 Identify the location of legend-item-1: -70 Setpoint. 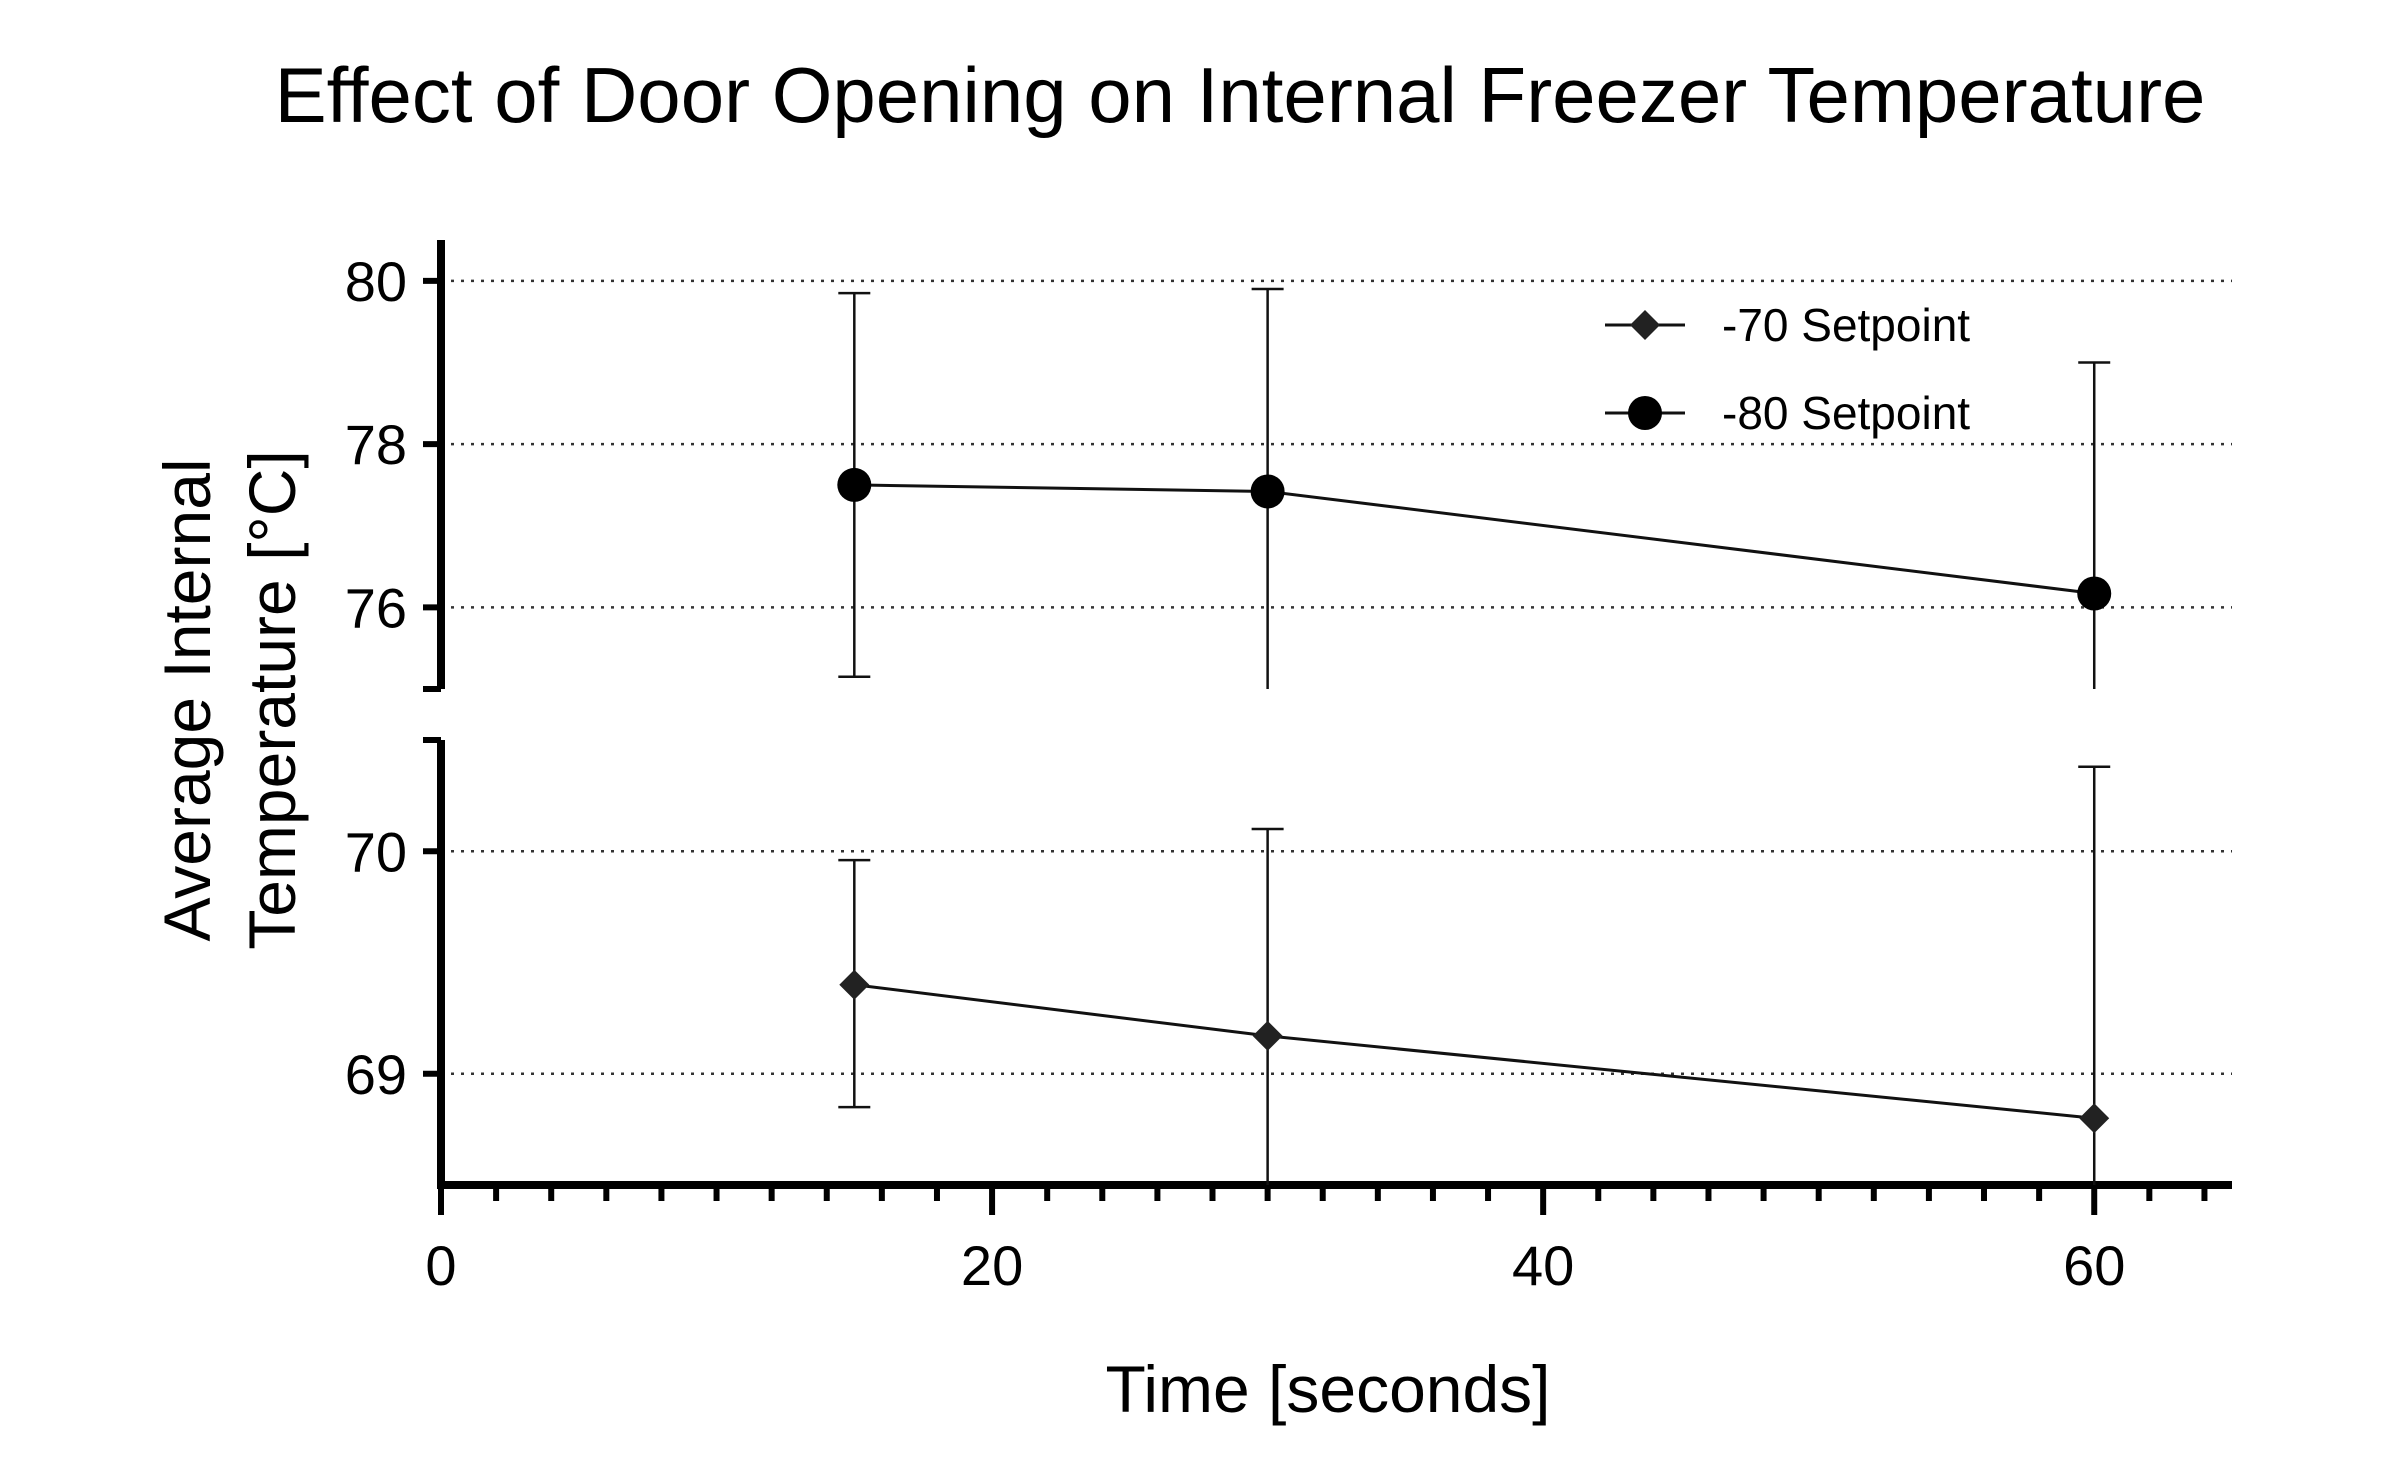
(1787, 325).